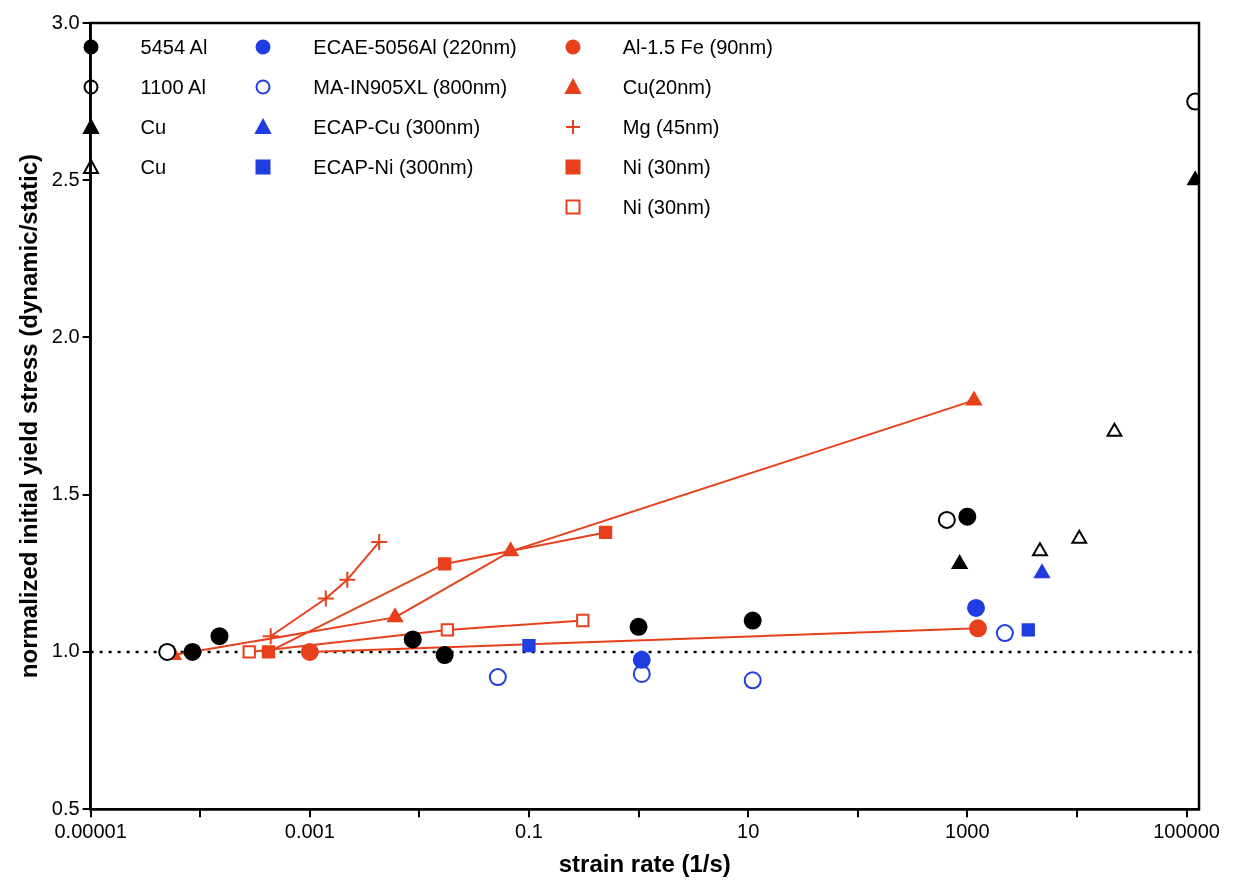 The height and width of the screenshot is (893, 1237). I want to click on y-tick-label: 2.0, so click(65, 336).